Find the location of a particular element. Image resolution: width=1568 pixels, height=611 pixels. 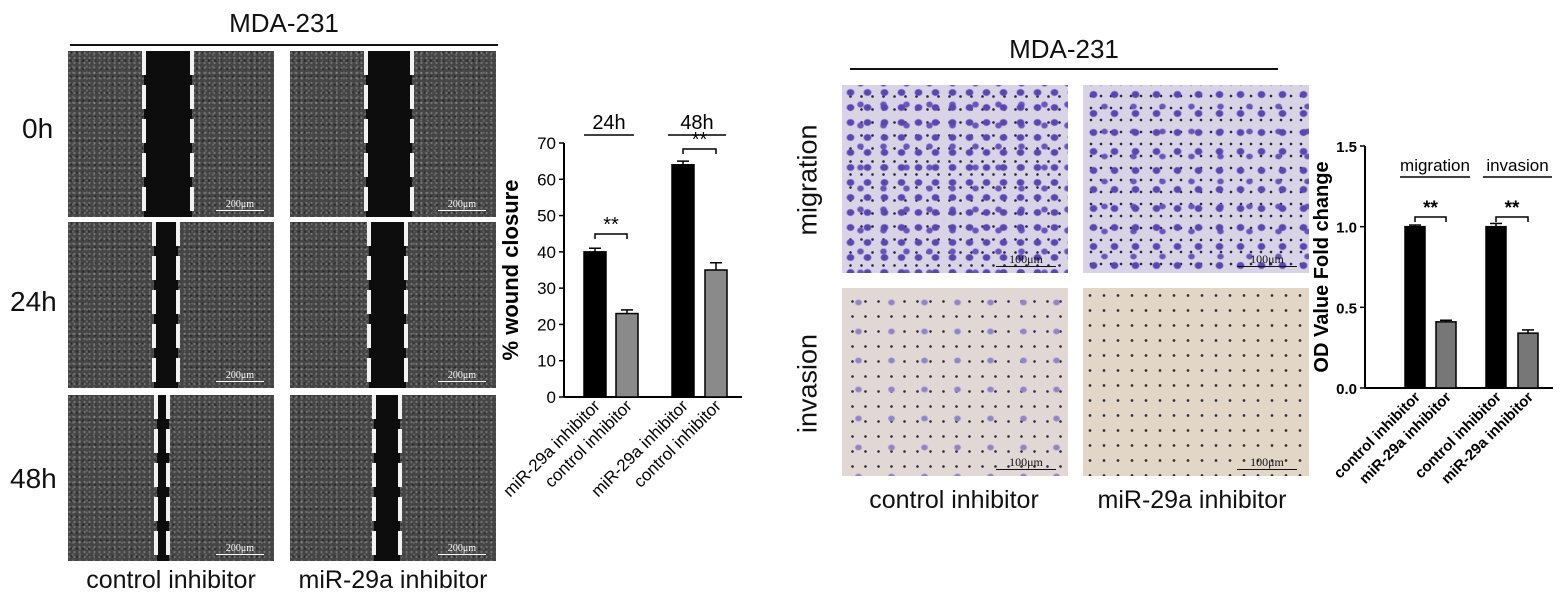

y-tick-label: 70 is located at coordinates (546, 143).